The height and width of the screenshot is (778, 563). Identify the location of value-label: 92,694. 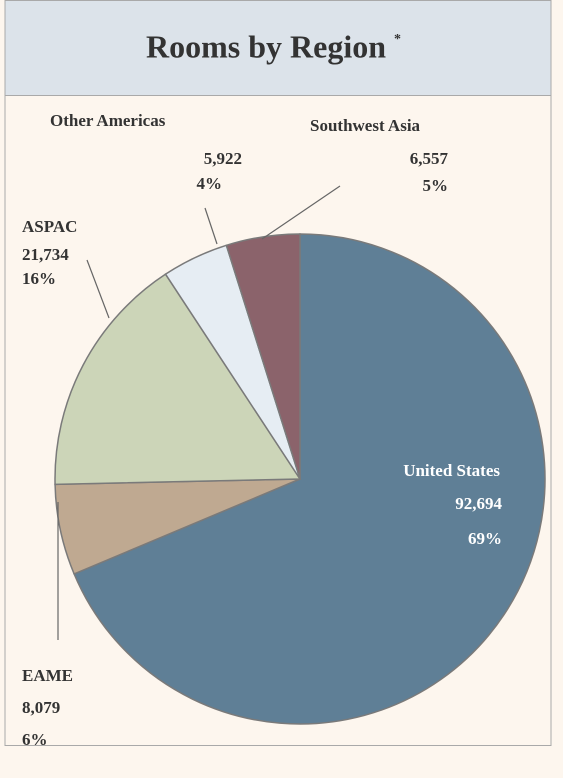
(478, 503).